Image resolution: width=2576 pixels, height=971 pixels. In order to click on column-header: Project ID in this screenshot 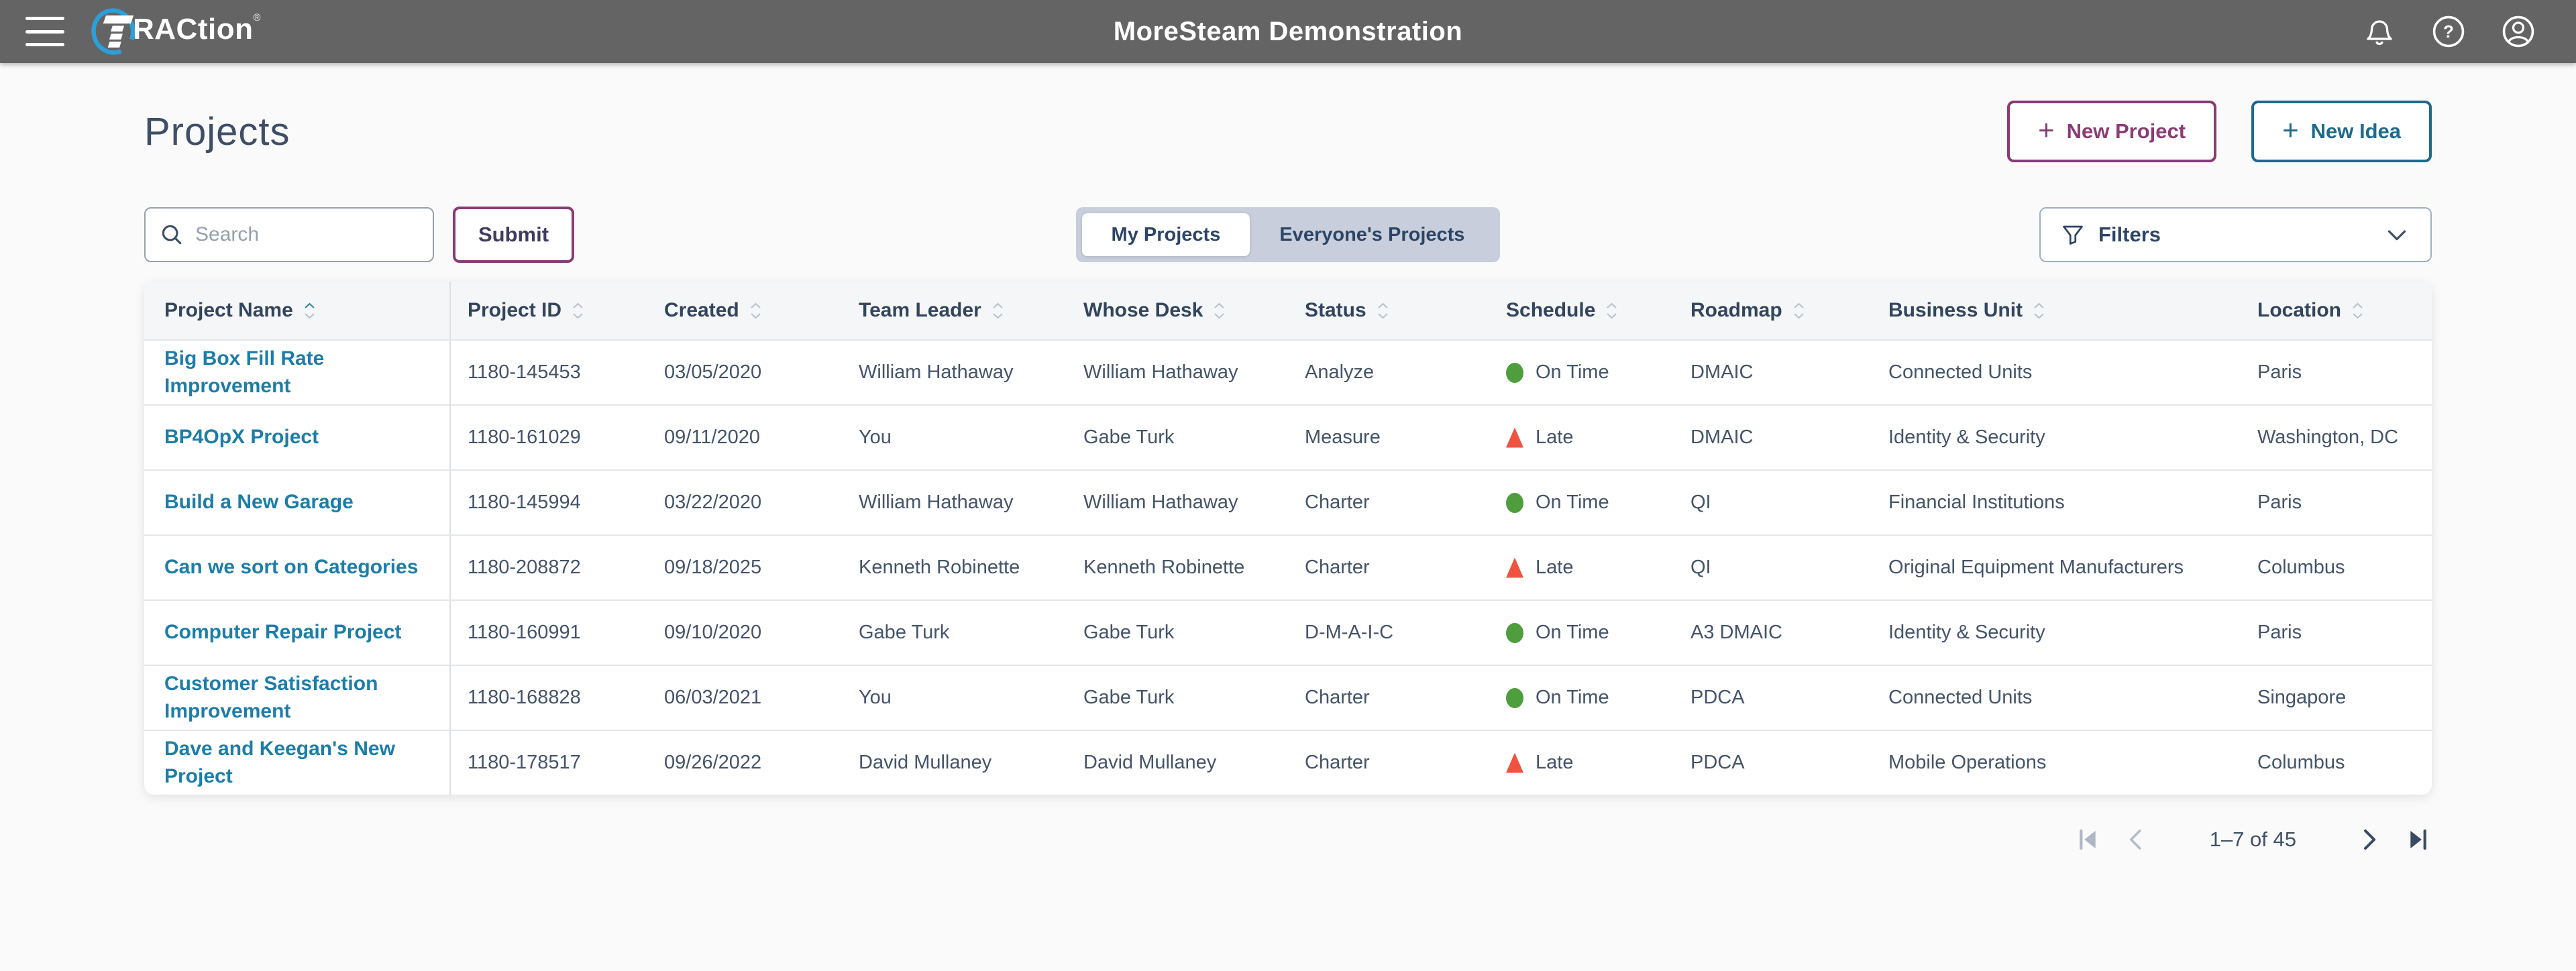, I will do `click(549, 310)`.